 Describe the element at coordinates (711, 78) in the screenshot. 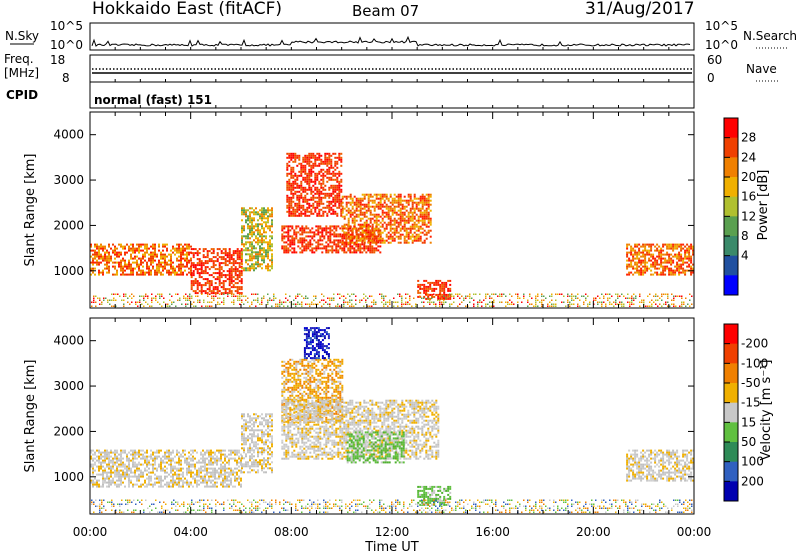

I see `freq-right-tick-bottom: 0` at that location.